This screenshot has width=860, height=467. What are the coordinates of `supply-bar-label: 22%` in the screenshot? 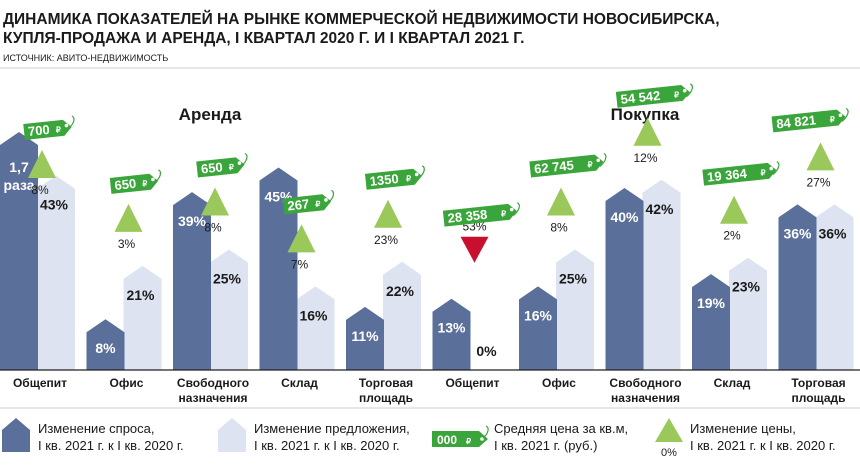 It's located at (400, 291).